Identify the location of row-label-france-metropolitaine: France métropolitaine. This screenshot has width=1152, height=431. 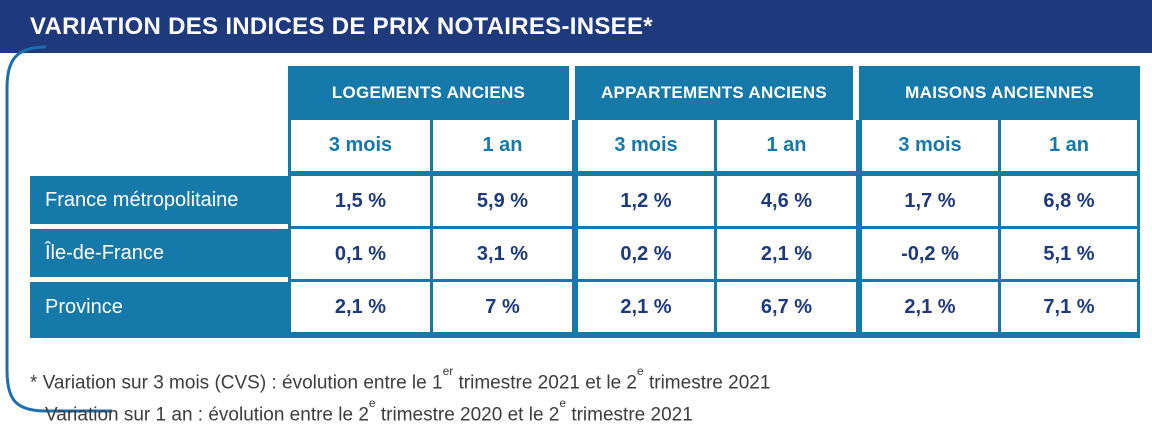
(159, 202).